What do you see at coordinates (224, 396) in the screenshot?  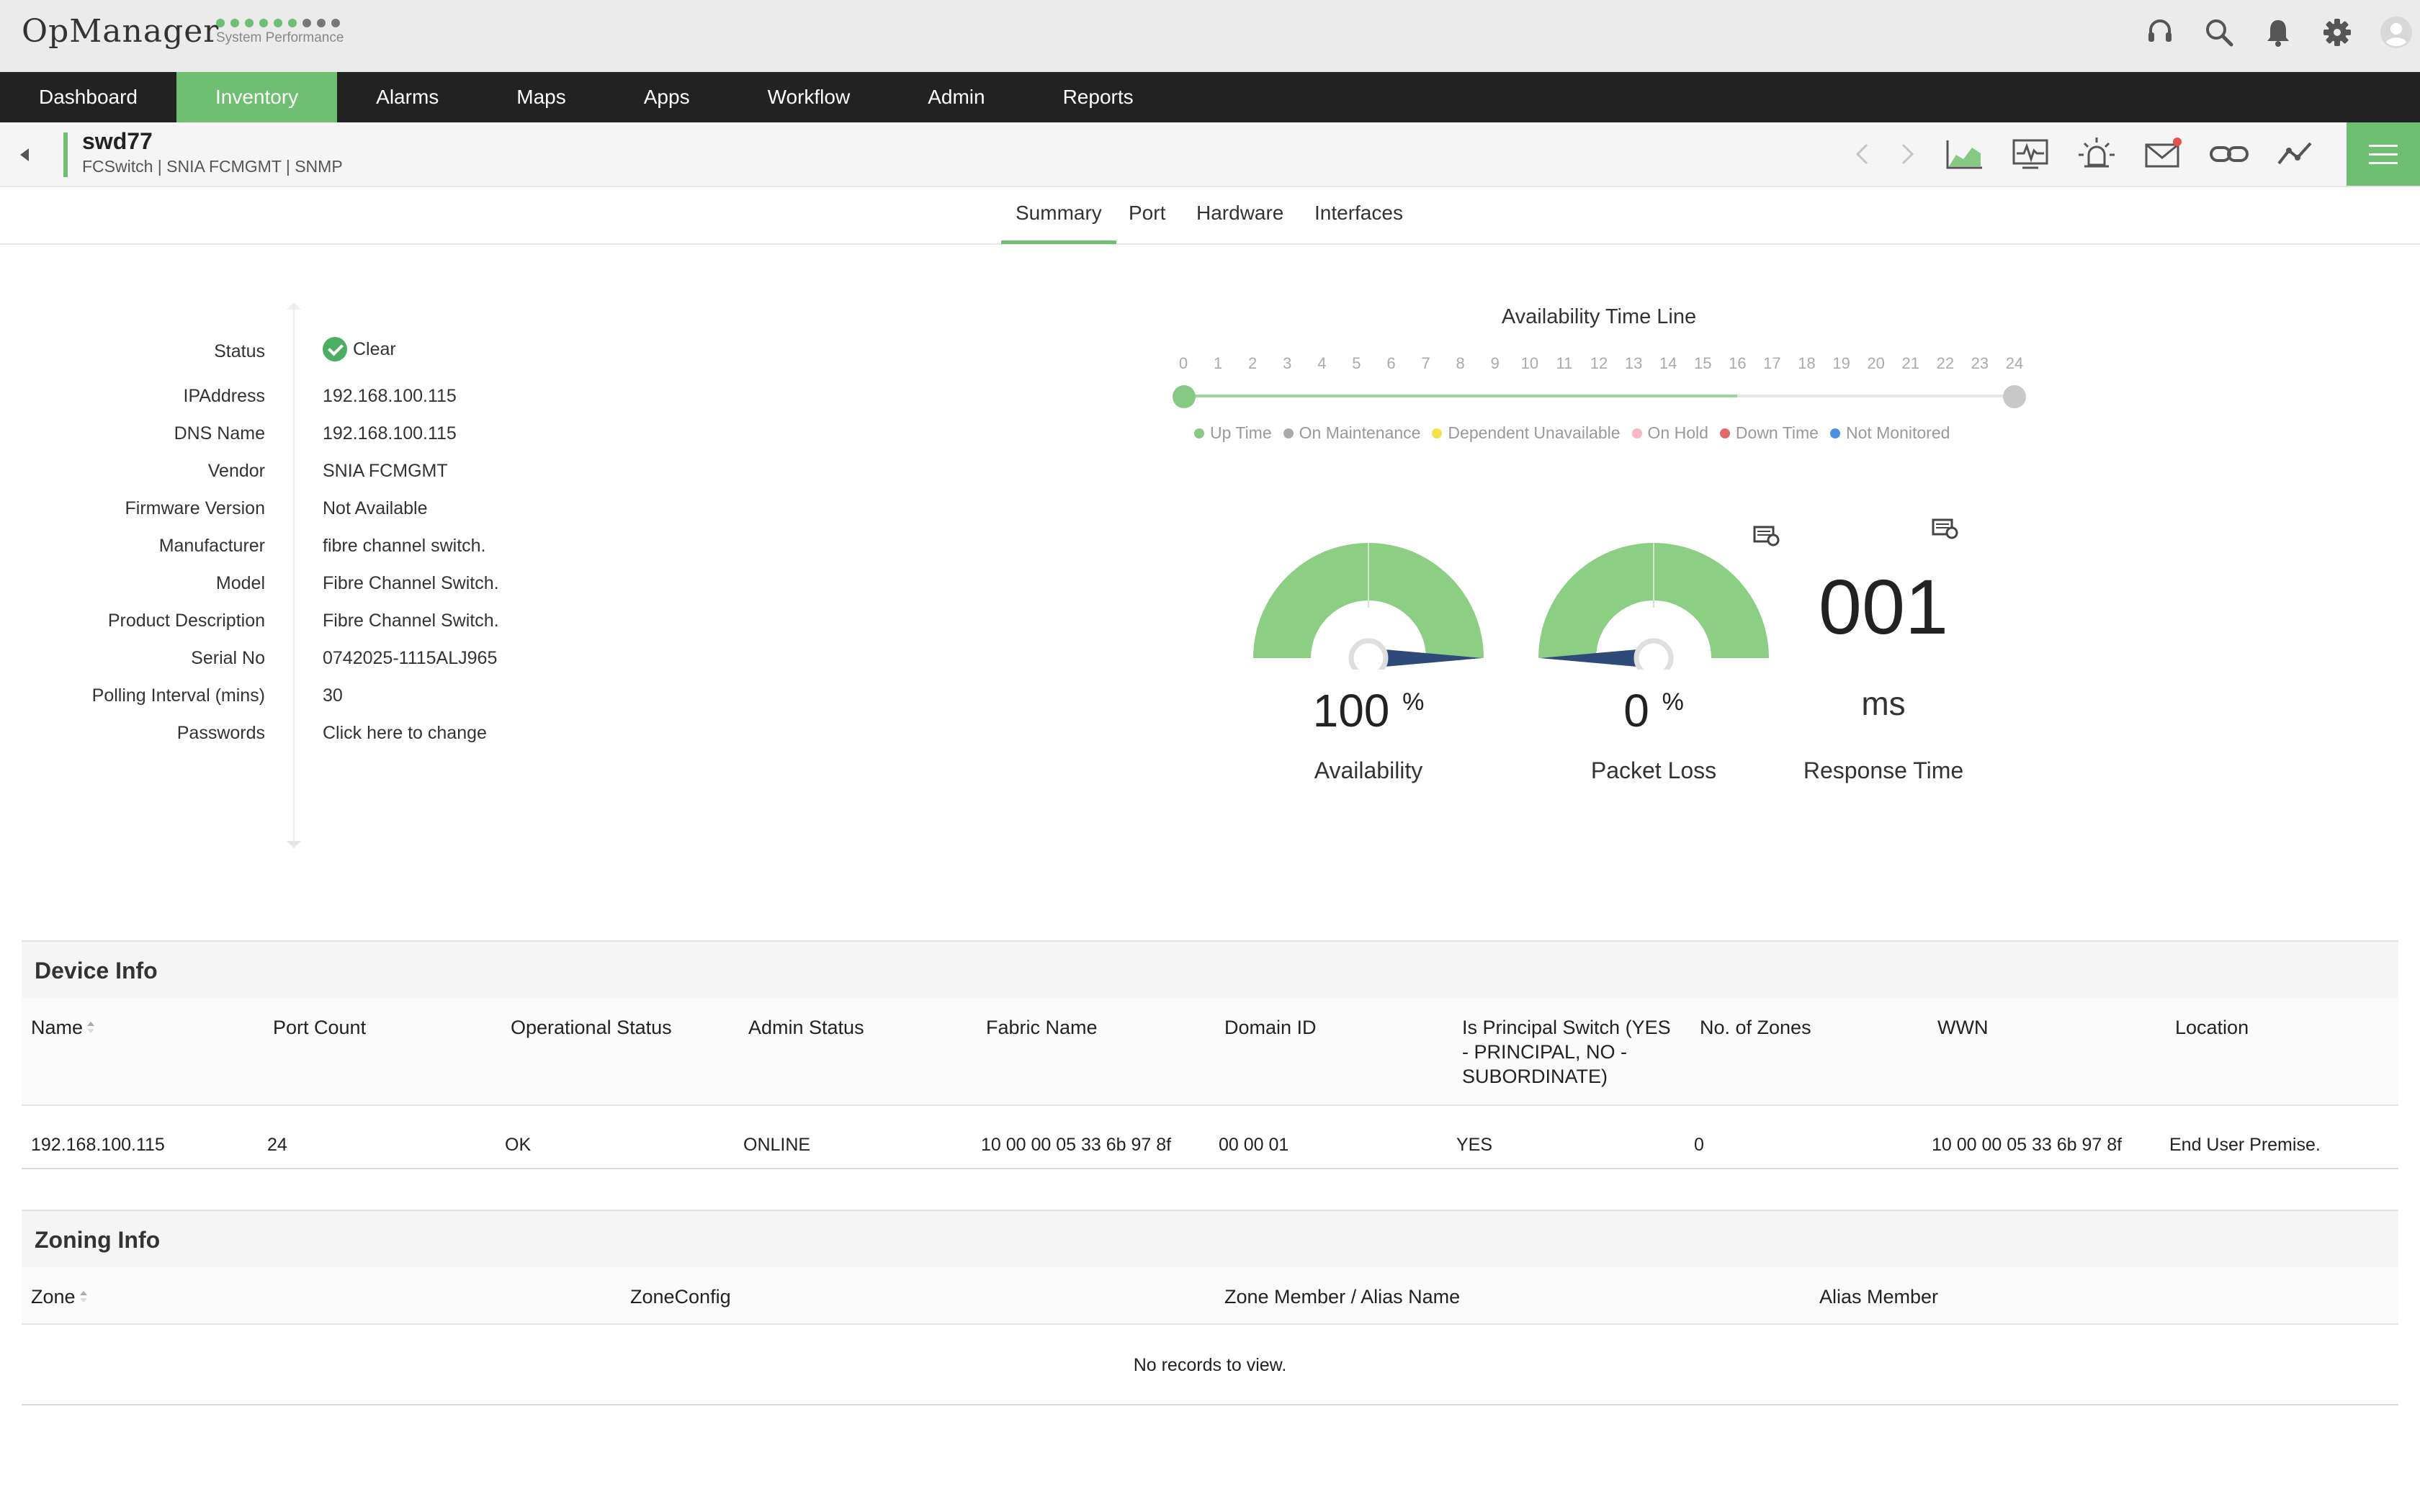 I see `property-label: IPAddress` at bounding box center [224, 396].